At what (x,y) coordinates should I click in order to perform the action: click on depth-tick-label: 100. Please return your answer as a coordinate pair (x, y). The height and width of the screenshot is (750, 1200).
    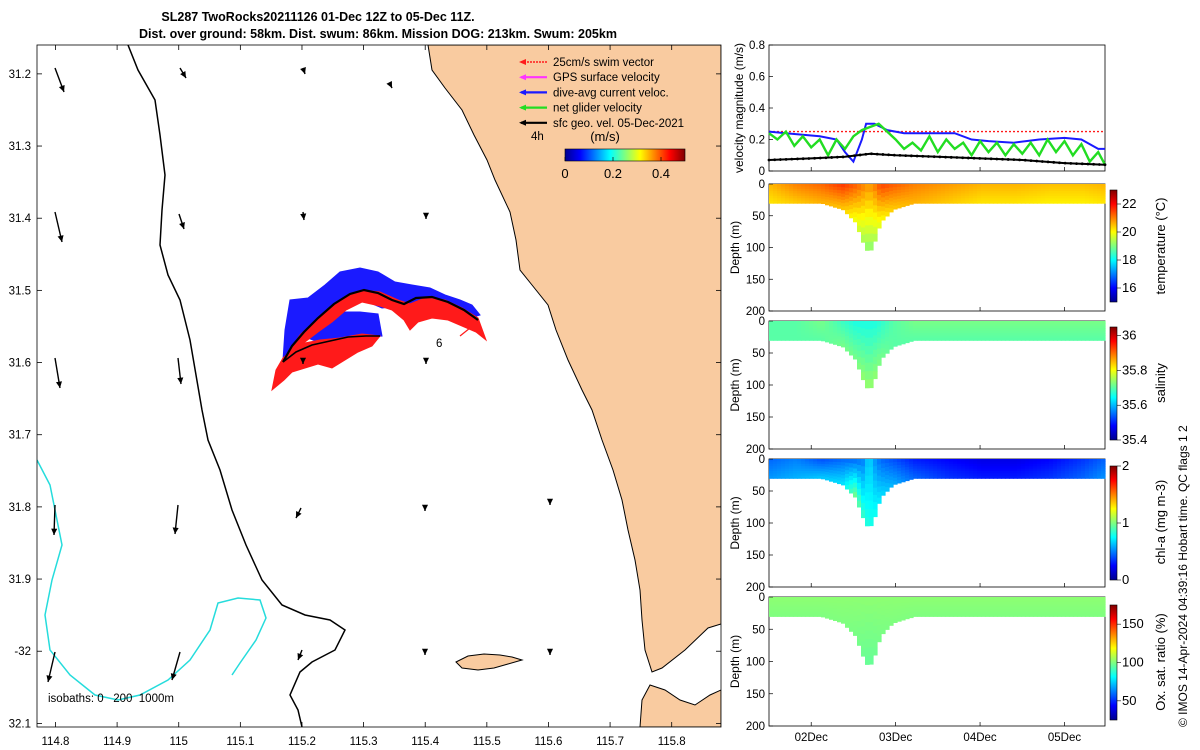
    Looking at the image, I should click on (755, 249).